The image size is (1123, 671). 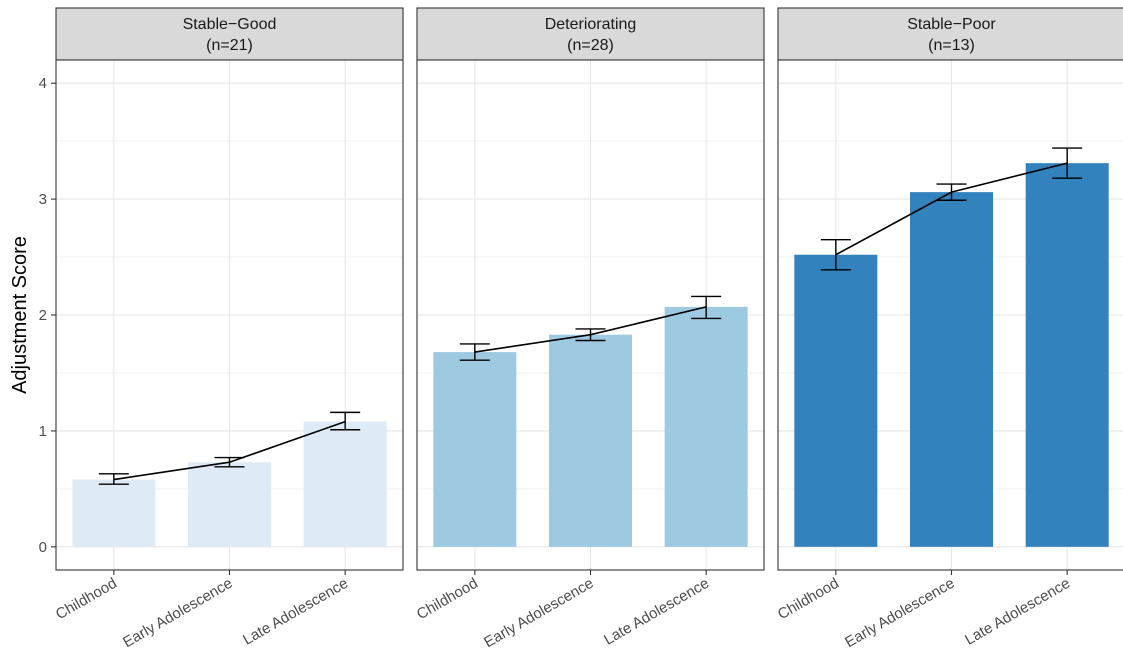 What do you see at coordinates (43, 199) in the screenshot?
I see `y-tick-label: 3` at bounding box center [43, 199].